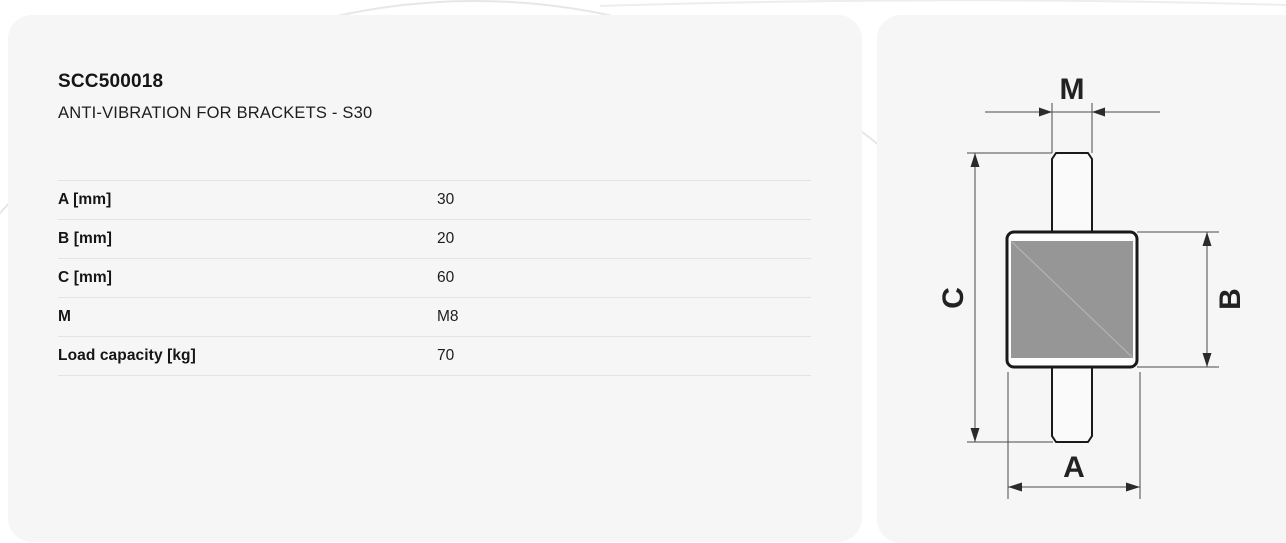  I want to click on mount-body, so click(1072, 299).